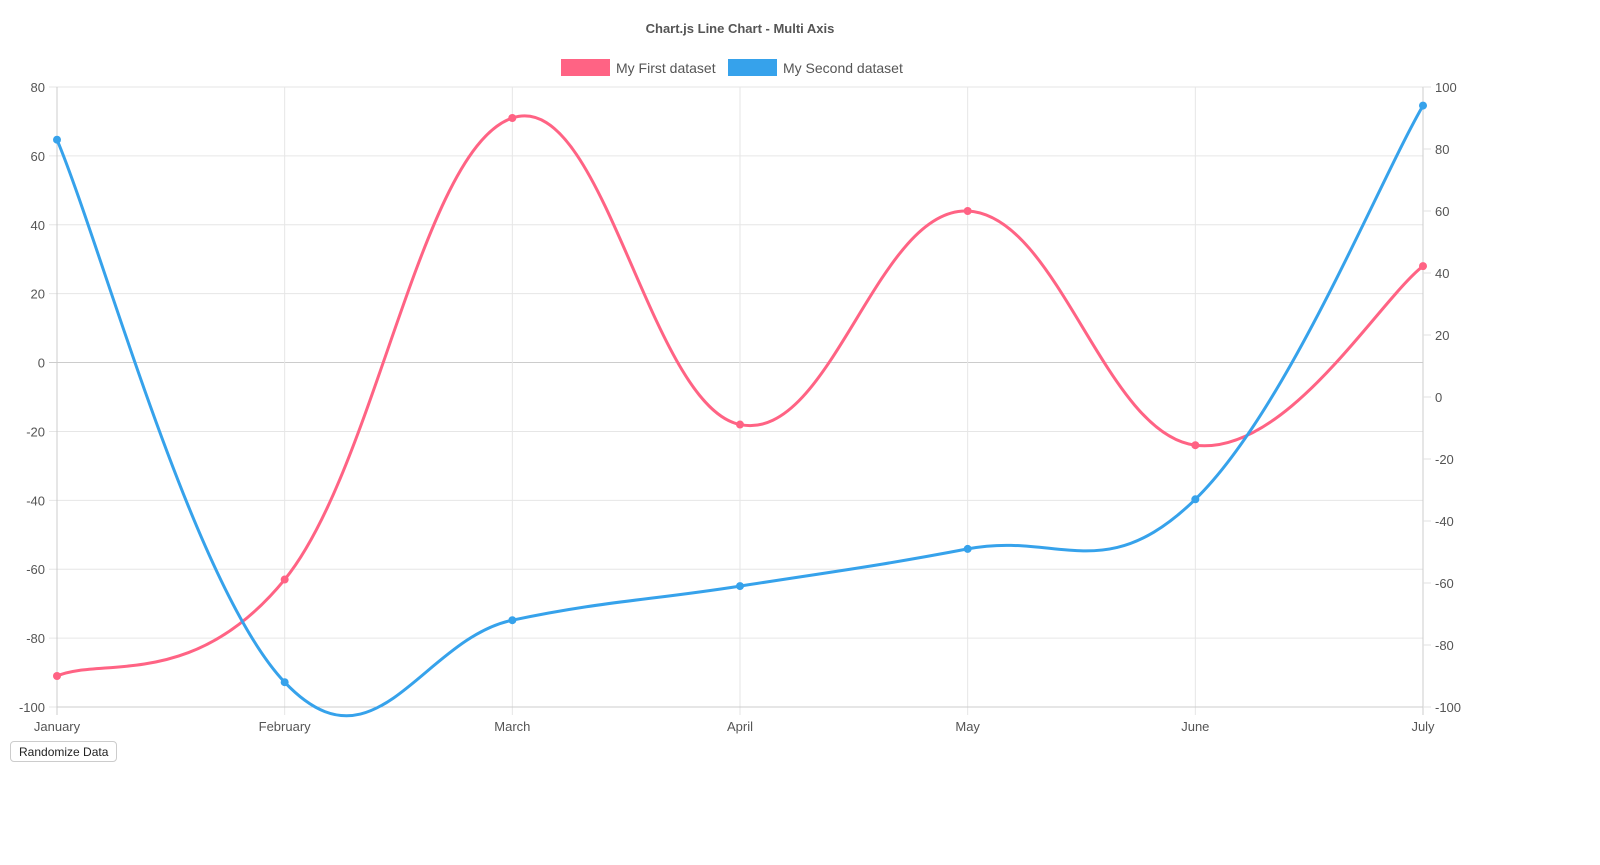 The image size is (1600, 865). I want to click on legend-item-1: My First dataset, so click(638, 67).